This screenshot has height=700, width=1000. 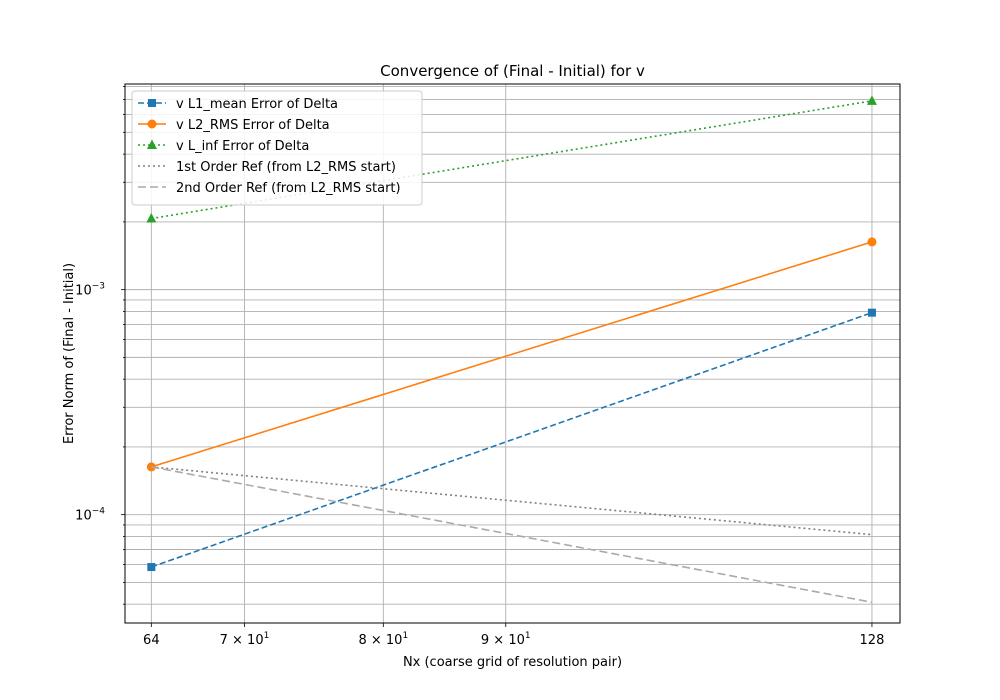 What do you see at coordinates (872, 640) in the screenshot?
I see `x-tick-label: 128` at bounding box center [872, 640].